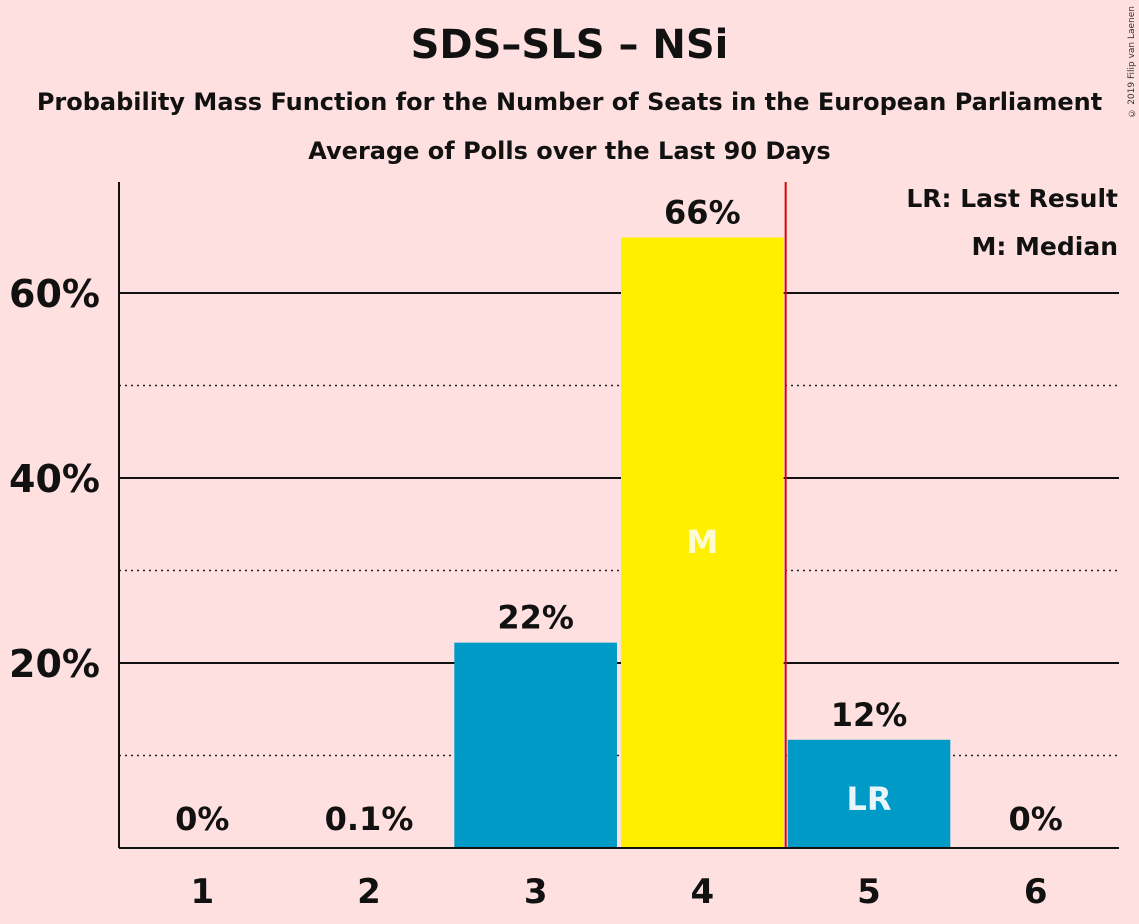 The height and width of the screenshot is (924, 1139). What do you see at coordinates (869, 892) in the screenshot?
I see `x-tick-label: 5` at bounding box center [869, 892].